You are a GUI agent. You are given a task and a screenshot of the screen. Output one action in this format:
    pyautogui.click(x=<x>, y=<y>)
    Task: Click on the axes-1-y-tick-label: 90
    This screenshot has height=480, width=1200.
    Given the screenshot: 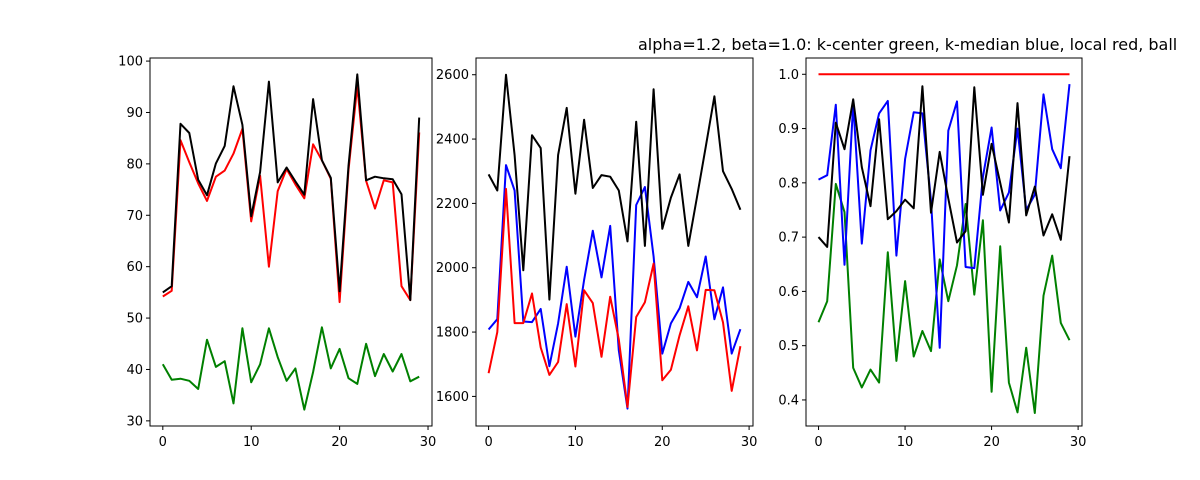 What is the action you would take?
    pyautogui.click(x=134, y=113)
    